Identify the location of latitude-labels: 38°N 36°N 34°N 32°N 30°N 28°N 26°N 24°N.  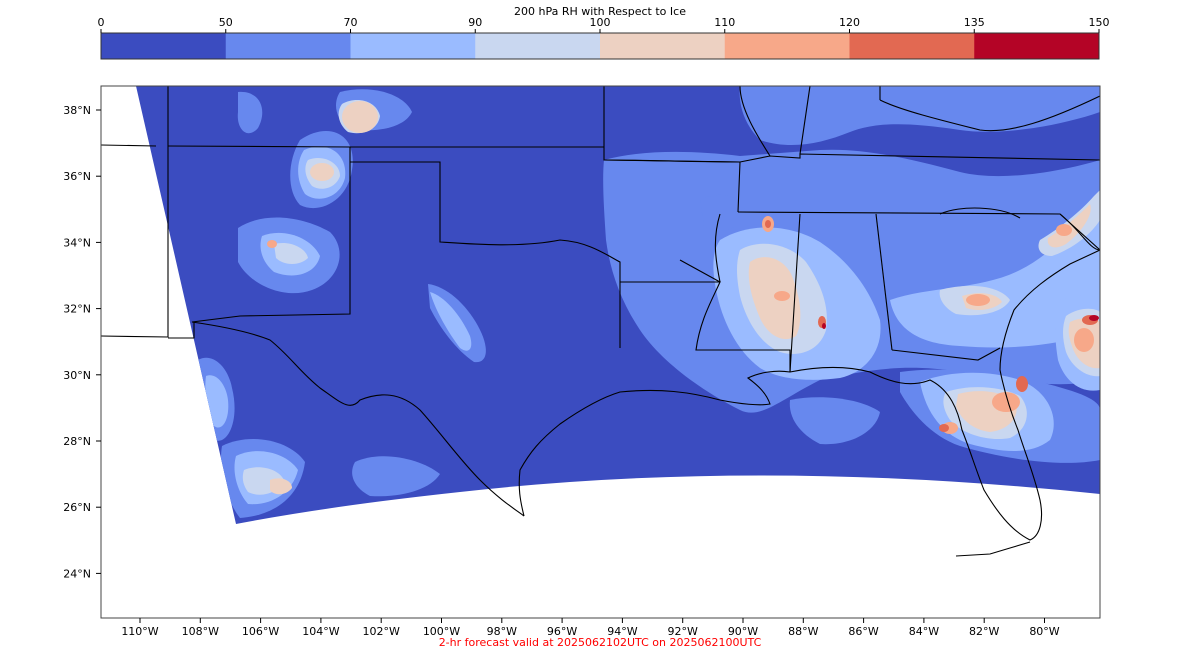
(82, 342).